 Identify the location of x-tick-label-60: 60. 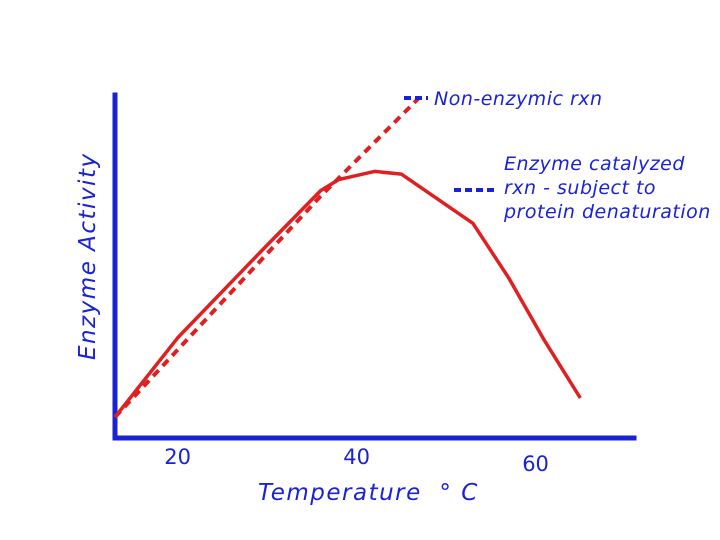
(535, 464).